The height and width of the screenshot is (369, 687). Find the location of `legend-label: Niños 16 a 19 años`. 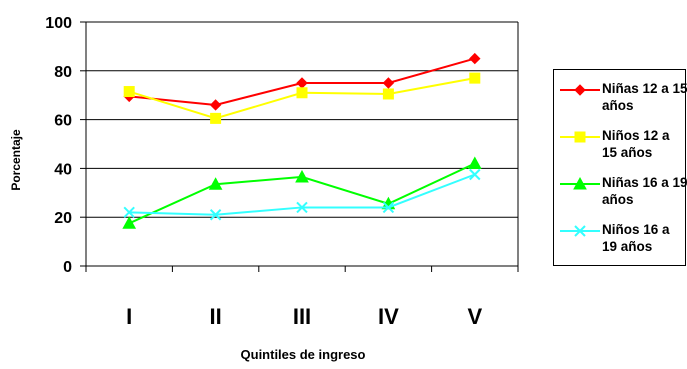

legend-label: Niños 16 a 19 años is located at coordinates (636, 238).